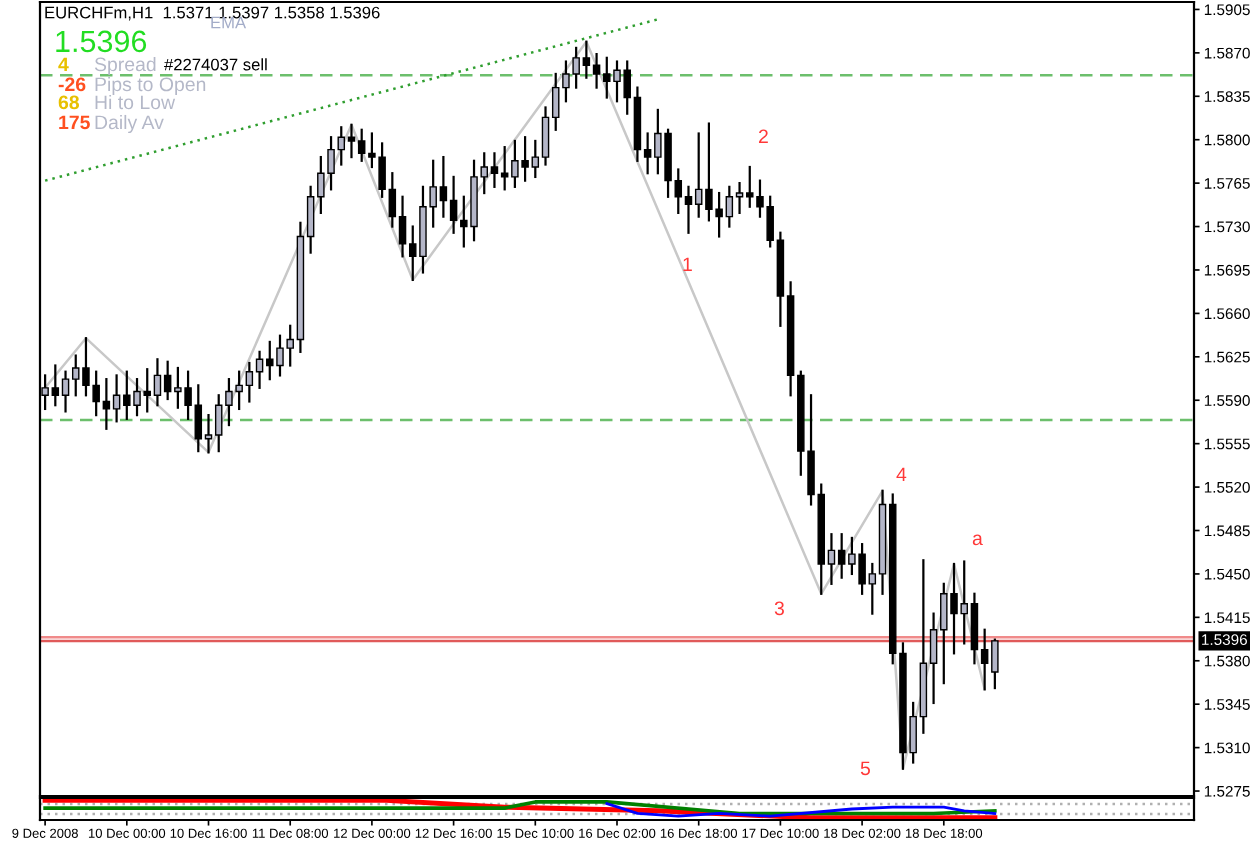 The height and width of the screenshot is (848, 1250). What do you see at coordinates (779, 608) in the screenshot?
I see `annotation: 3` at bounding box center [779, 608].